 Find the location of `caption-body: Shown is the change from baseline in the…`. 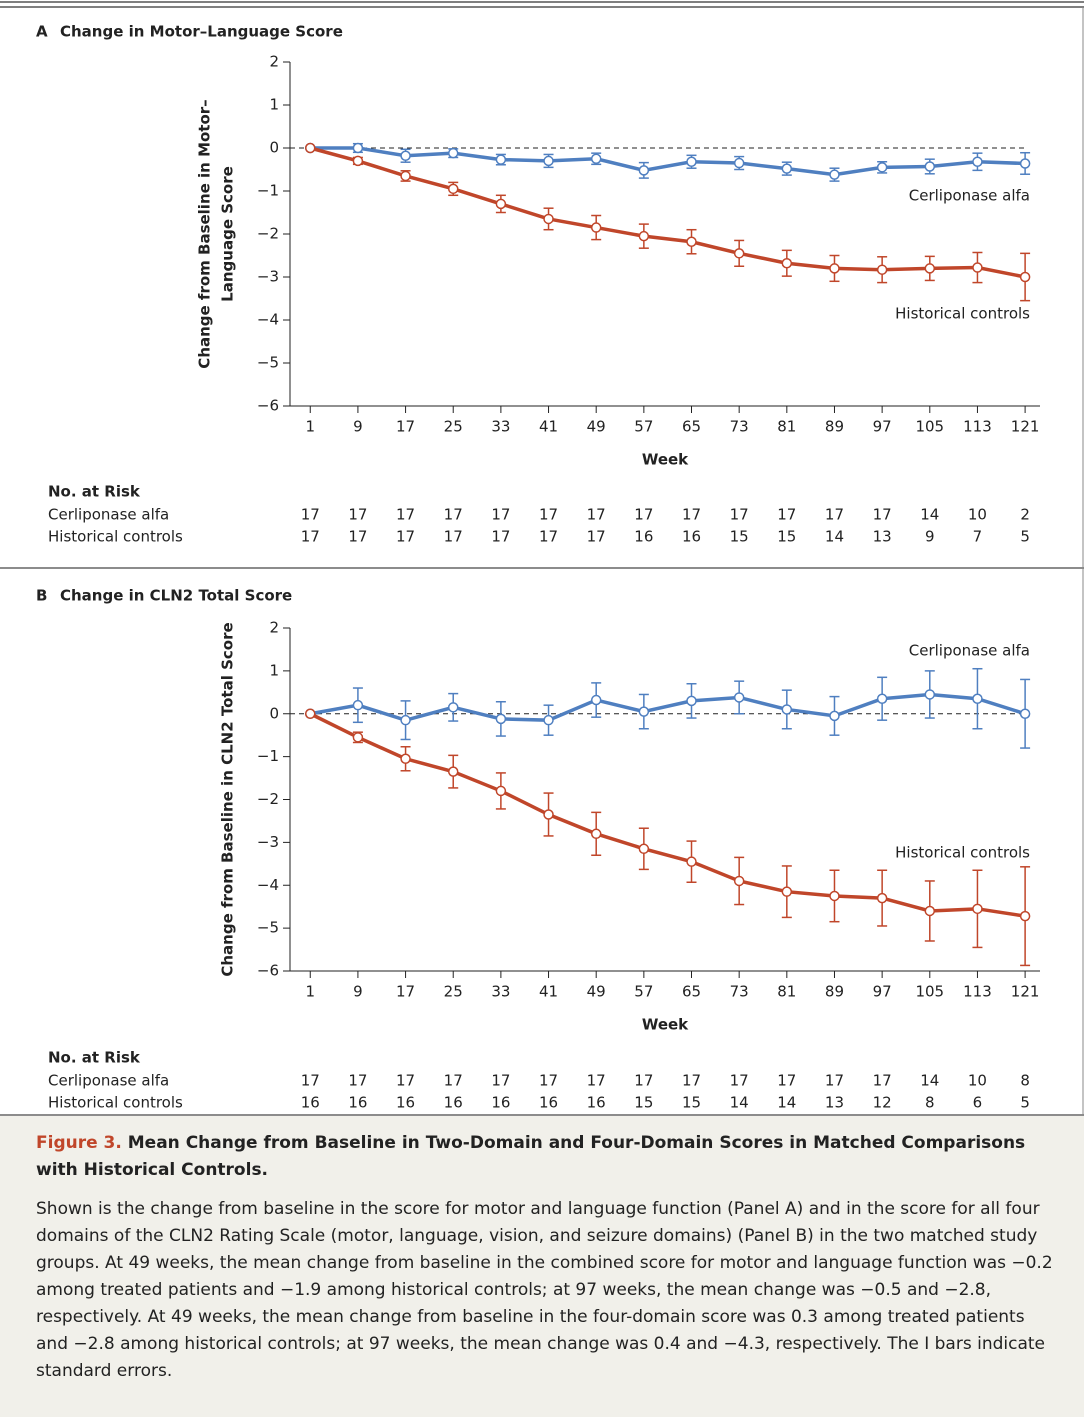

caption-body: Shown is the change from baseline in the… is located at coordinates (544, 1290).